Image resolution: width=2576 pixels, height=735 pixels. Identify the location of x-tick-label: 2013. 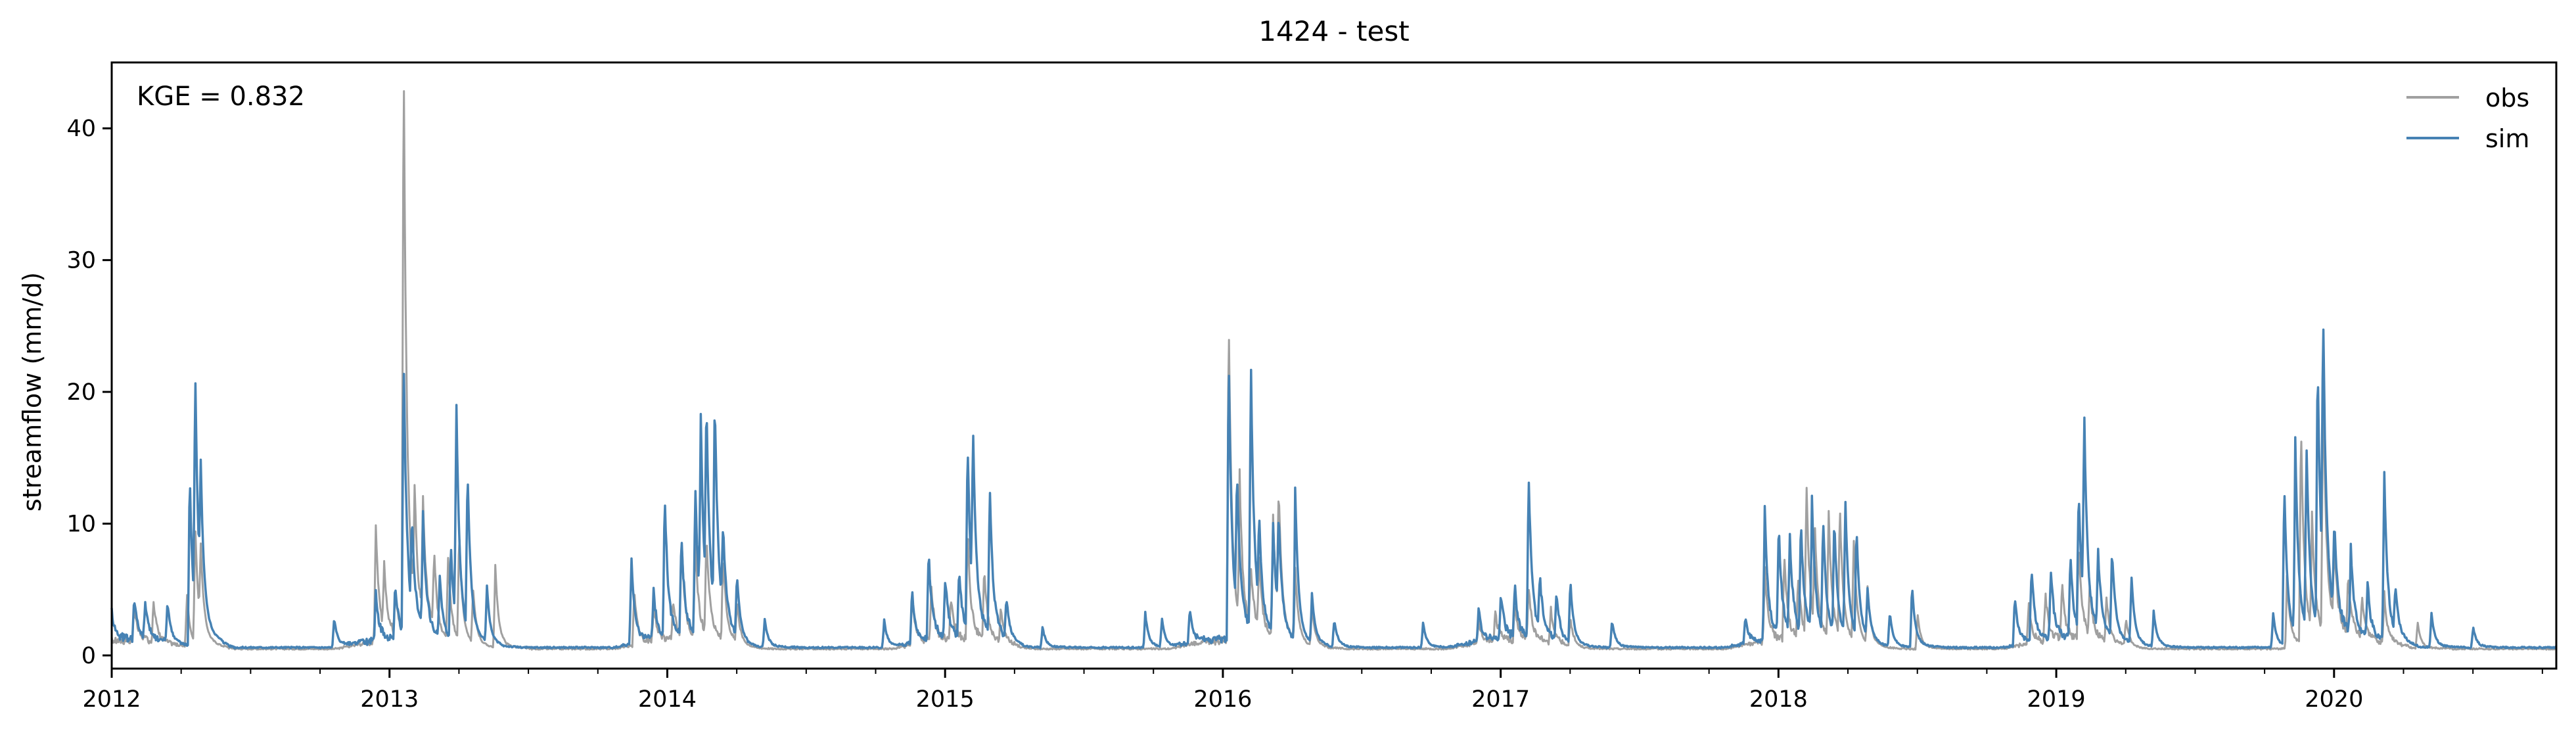
(389, 700).